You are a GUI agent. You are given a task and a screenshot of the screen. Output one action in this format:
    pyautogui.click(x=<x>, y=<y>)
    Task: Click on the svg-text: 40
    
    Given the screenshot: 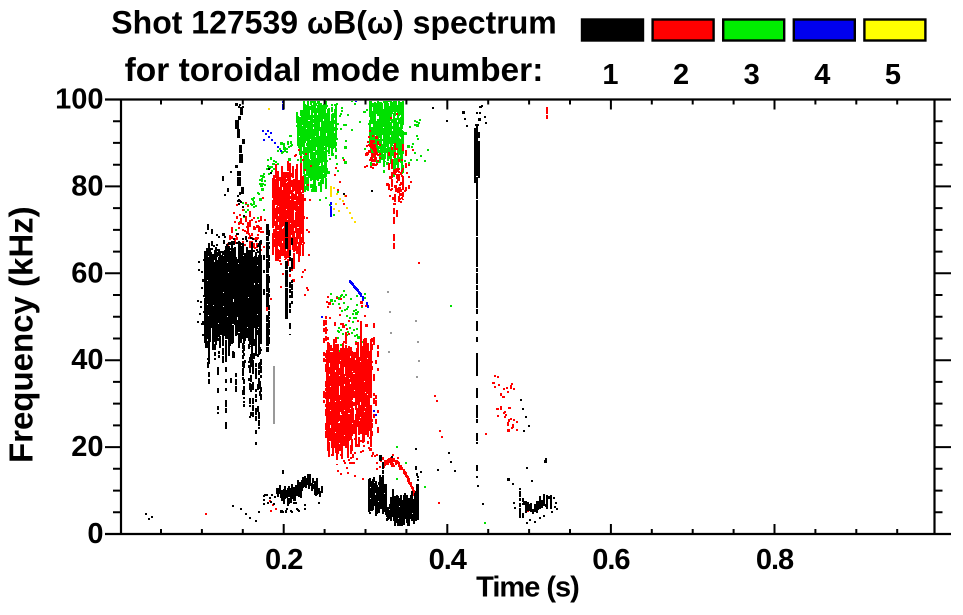 What is the action you would take?
    pyautogui.click(x=87, y=360)
    